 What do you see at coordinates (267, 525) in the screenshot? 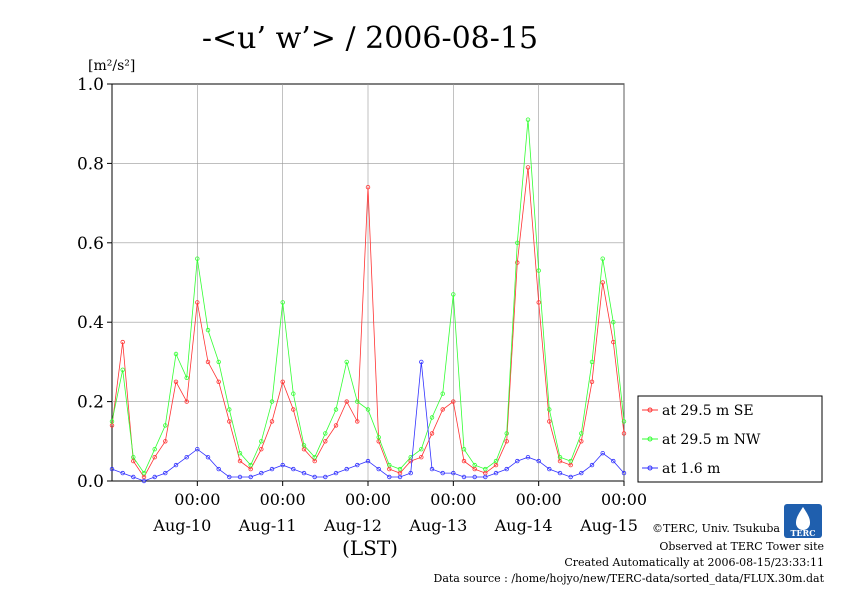
I see `x-tick-date: Aug-11` at bounding box center [267, 525].